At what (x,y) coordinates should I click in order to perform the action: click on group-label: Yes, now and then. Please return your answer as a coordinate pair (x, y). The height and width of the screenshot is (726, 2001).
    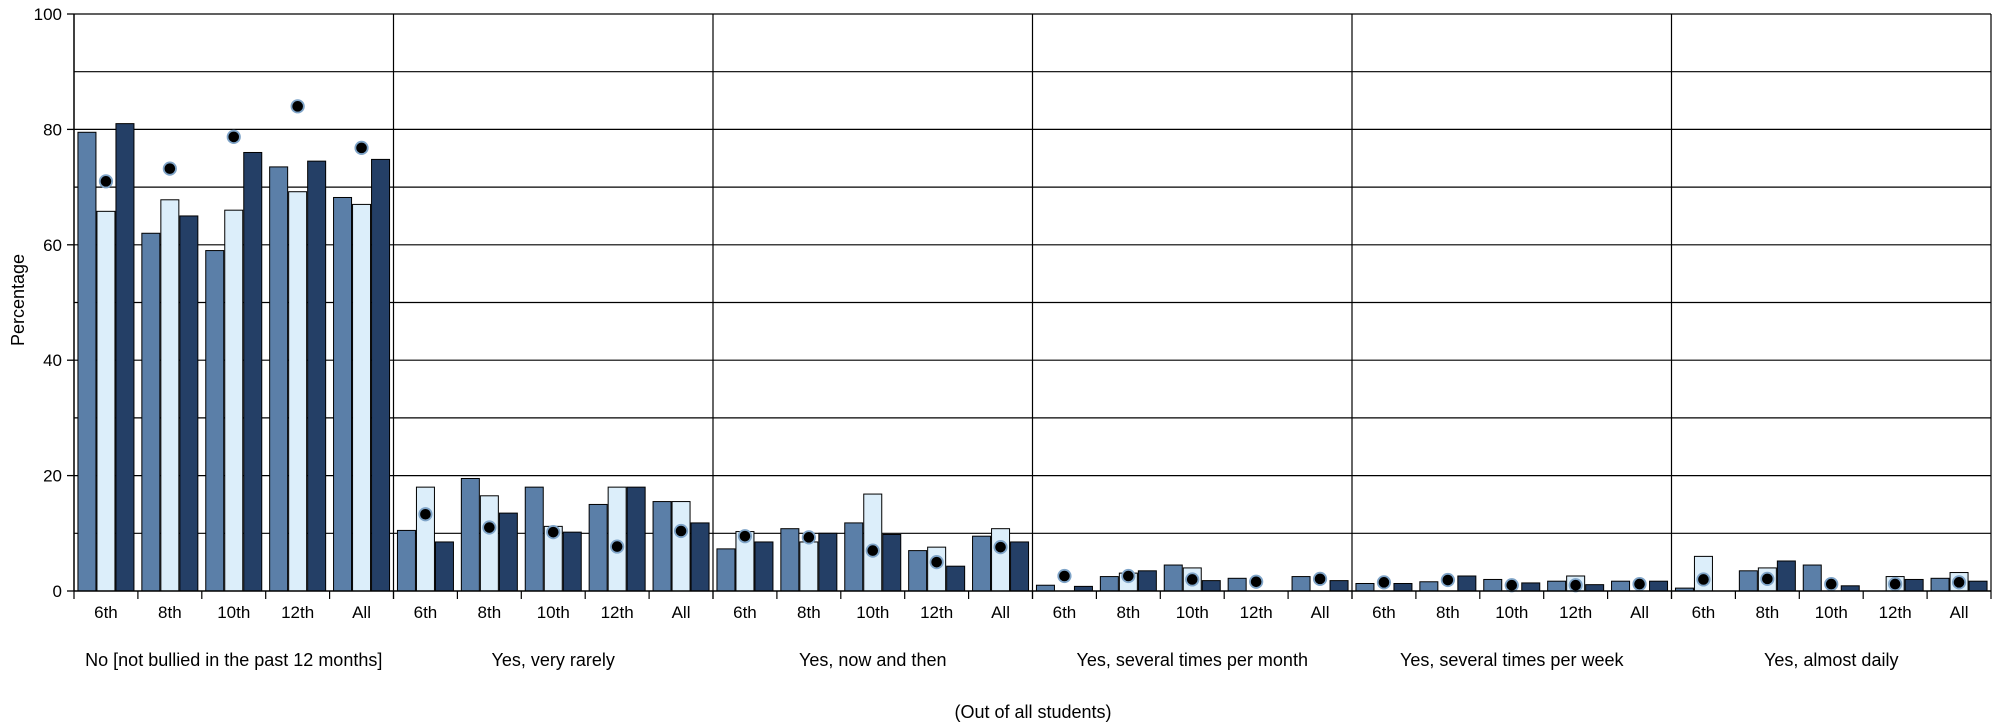
    Looking at the image, I should click on (872, 660).